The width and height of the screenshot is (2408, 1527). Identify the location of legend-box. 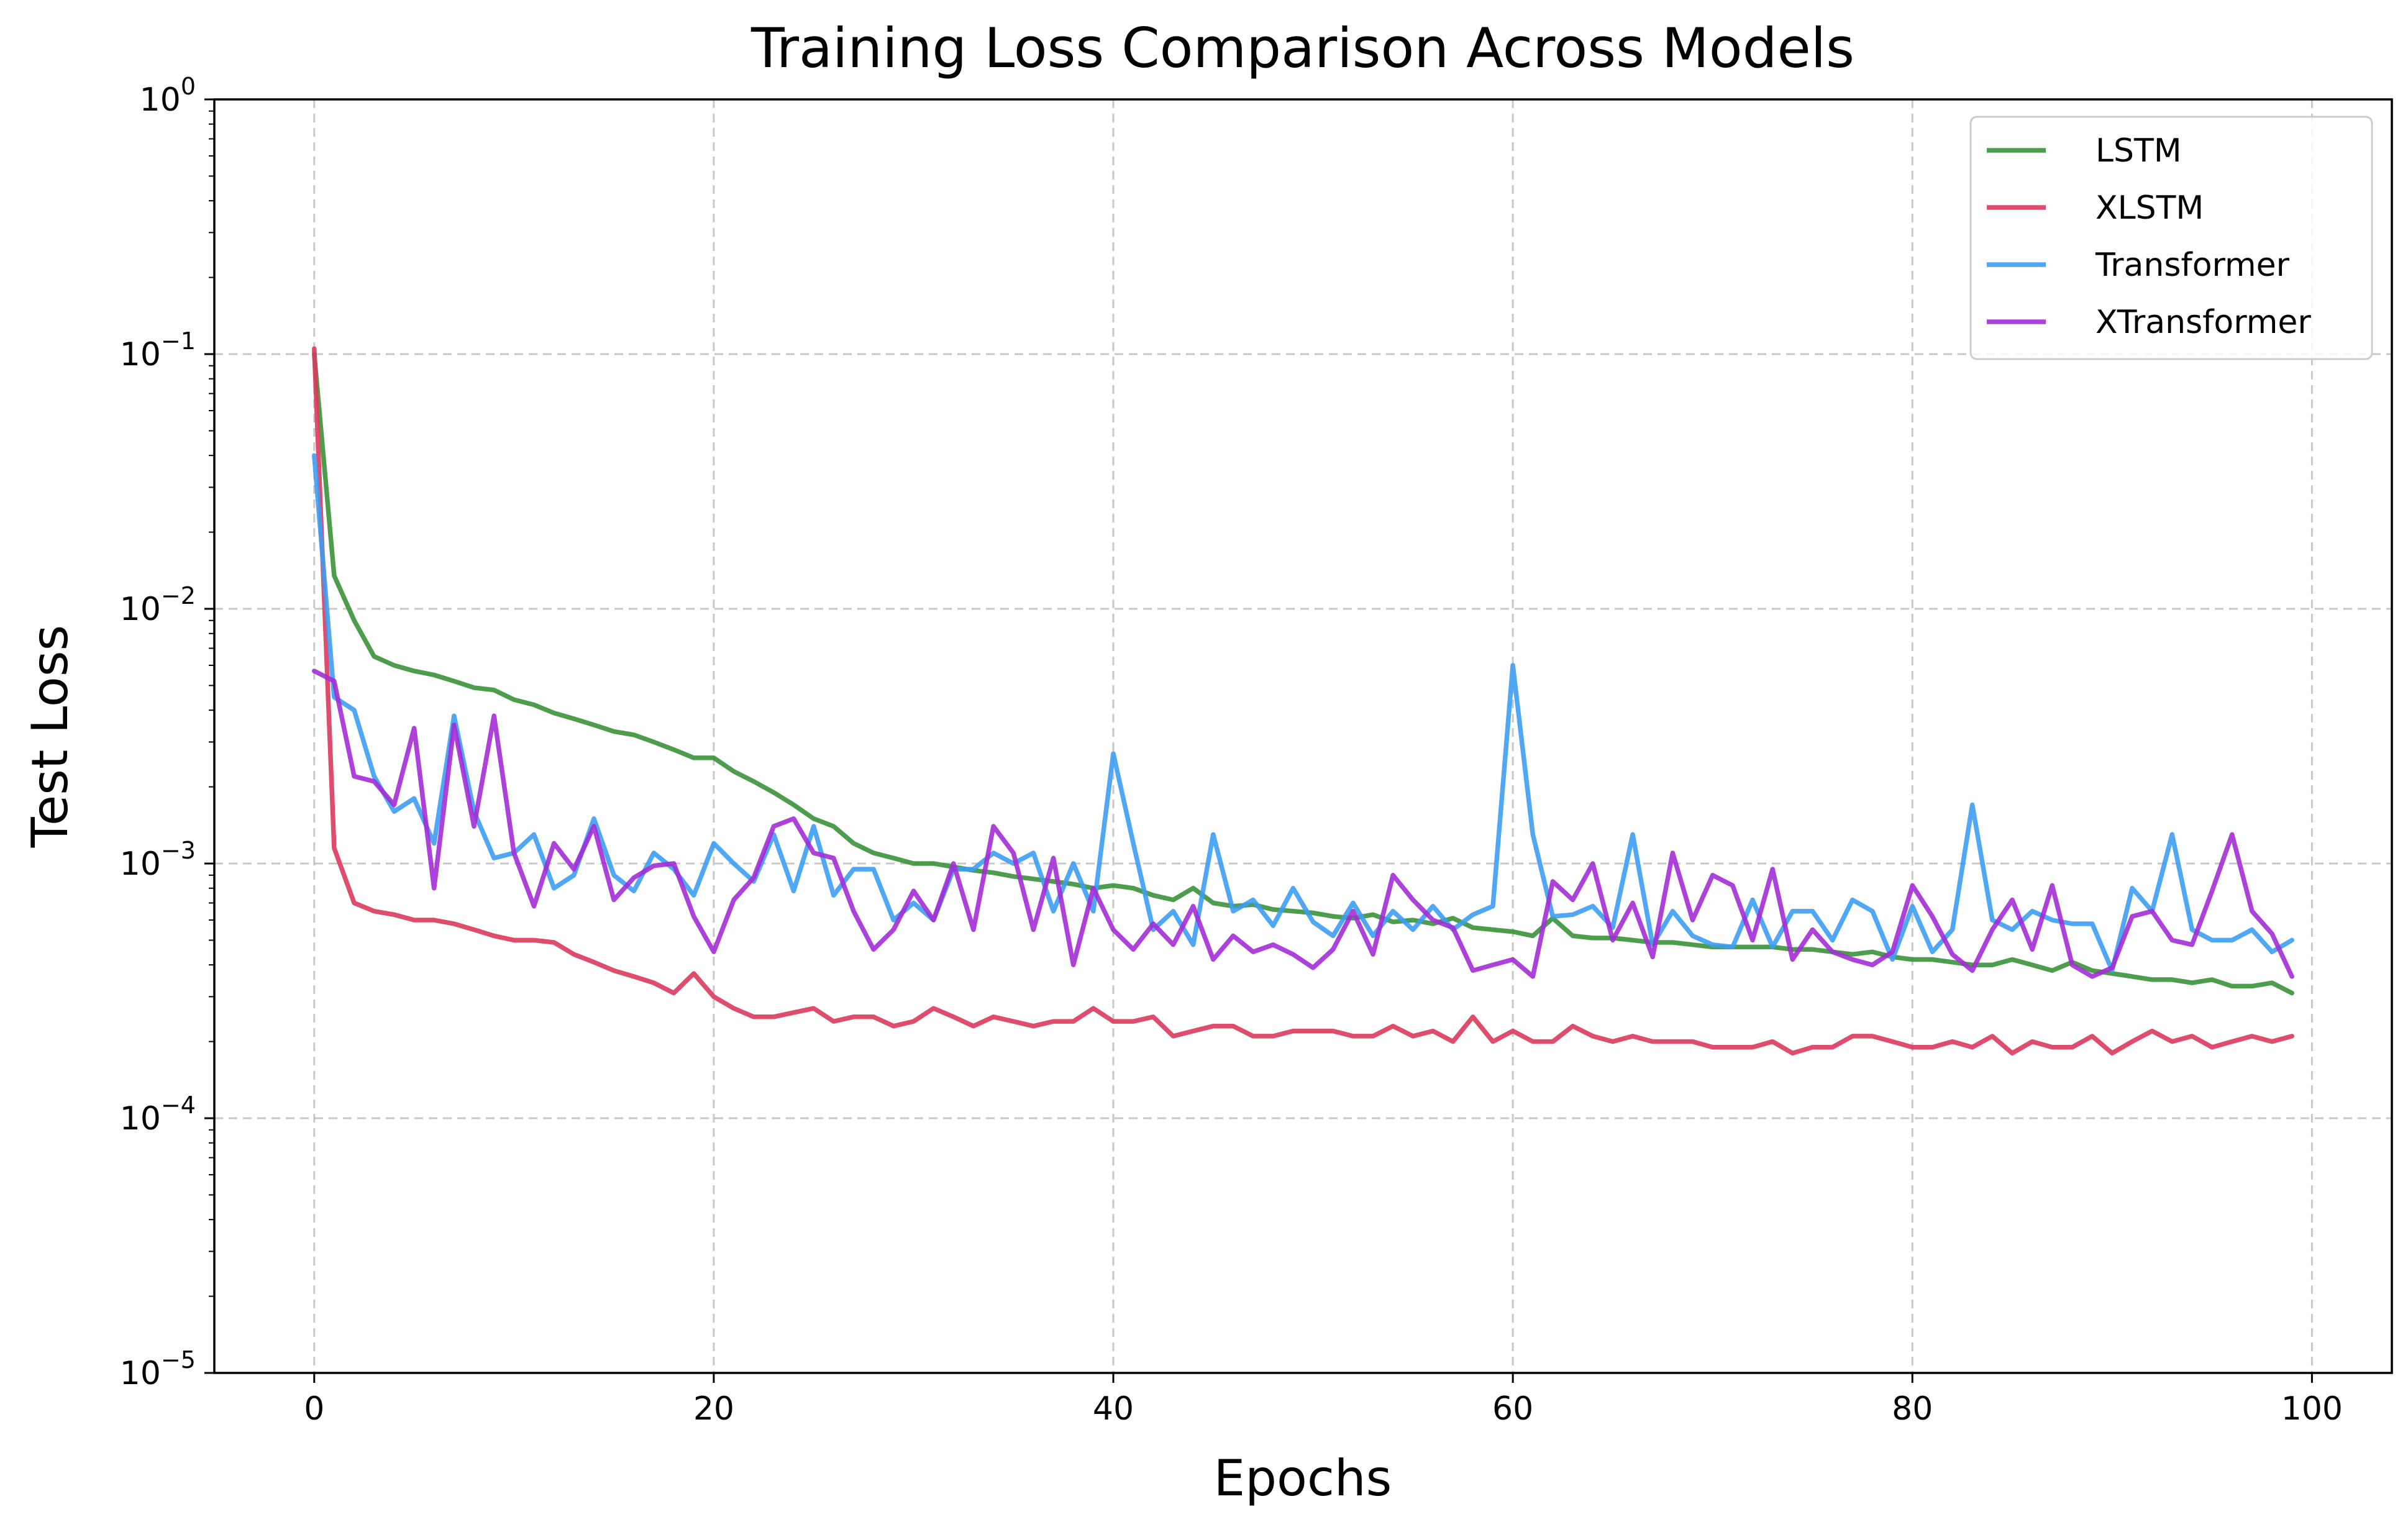
(2171, 238).